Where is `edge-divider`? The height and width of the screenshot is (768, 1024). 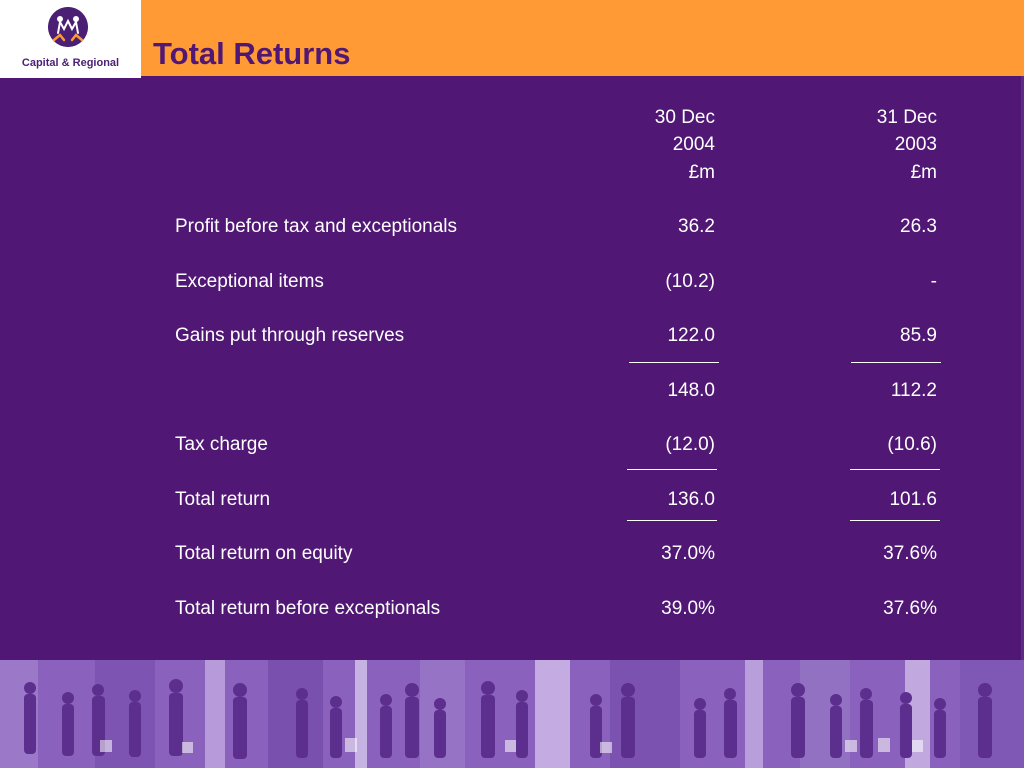 edge-divider is located at coordinates (1022, 370).